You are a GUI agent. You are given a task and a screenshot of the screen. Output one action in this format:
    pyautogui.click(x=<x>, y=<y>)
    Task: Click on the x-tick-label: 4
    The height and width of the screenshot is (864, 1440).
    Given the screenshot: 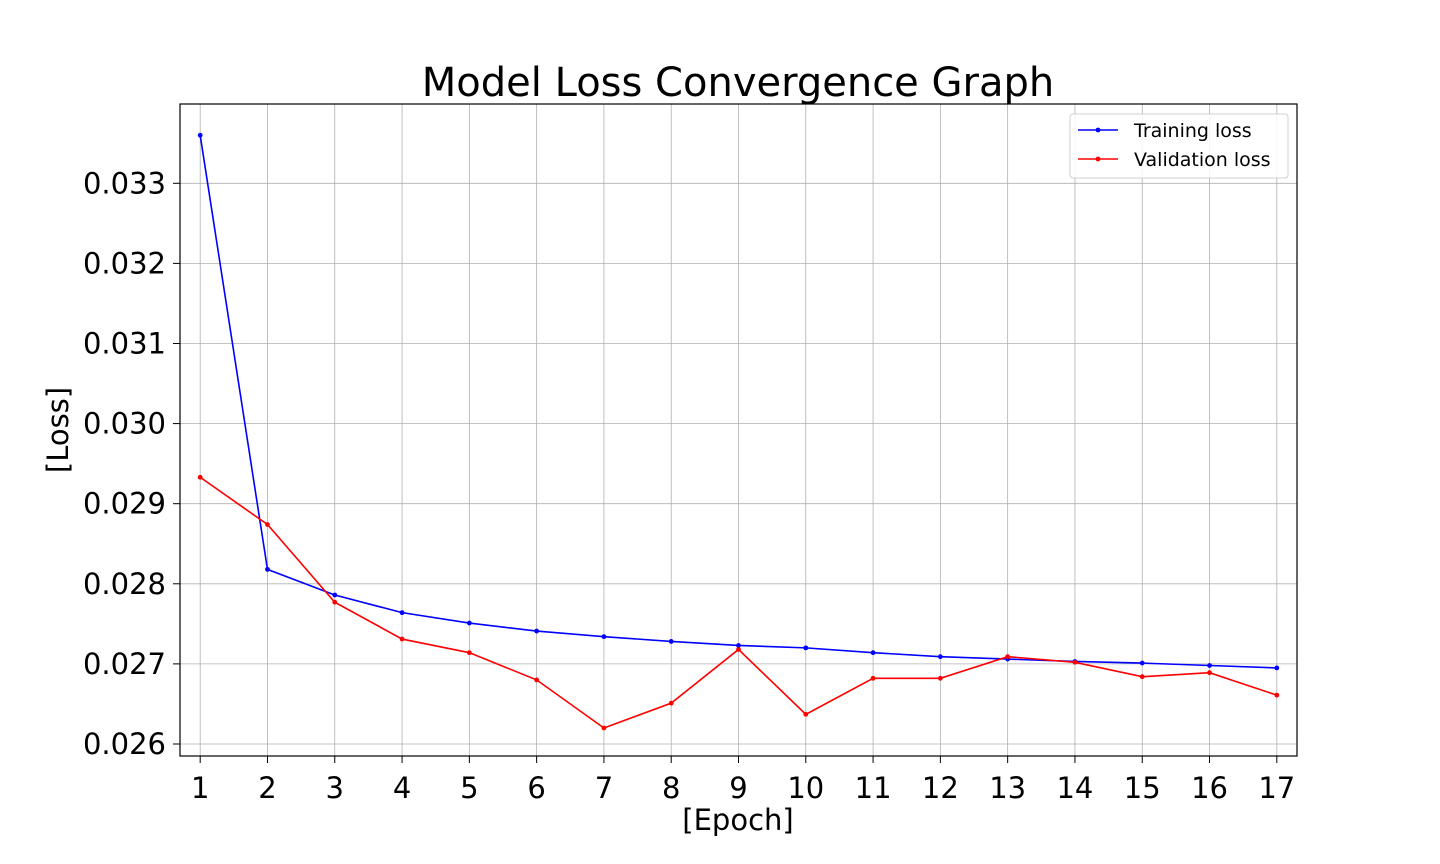 What is the action you would take?
    pyautogui.click(x=402, y=788)
    